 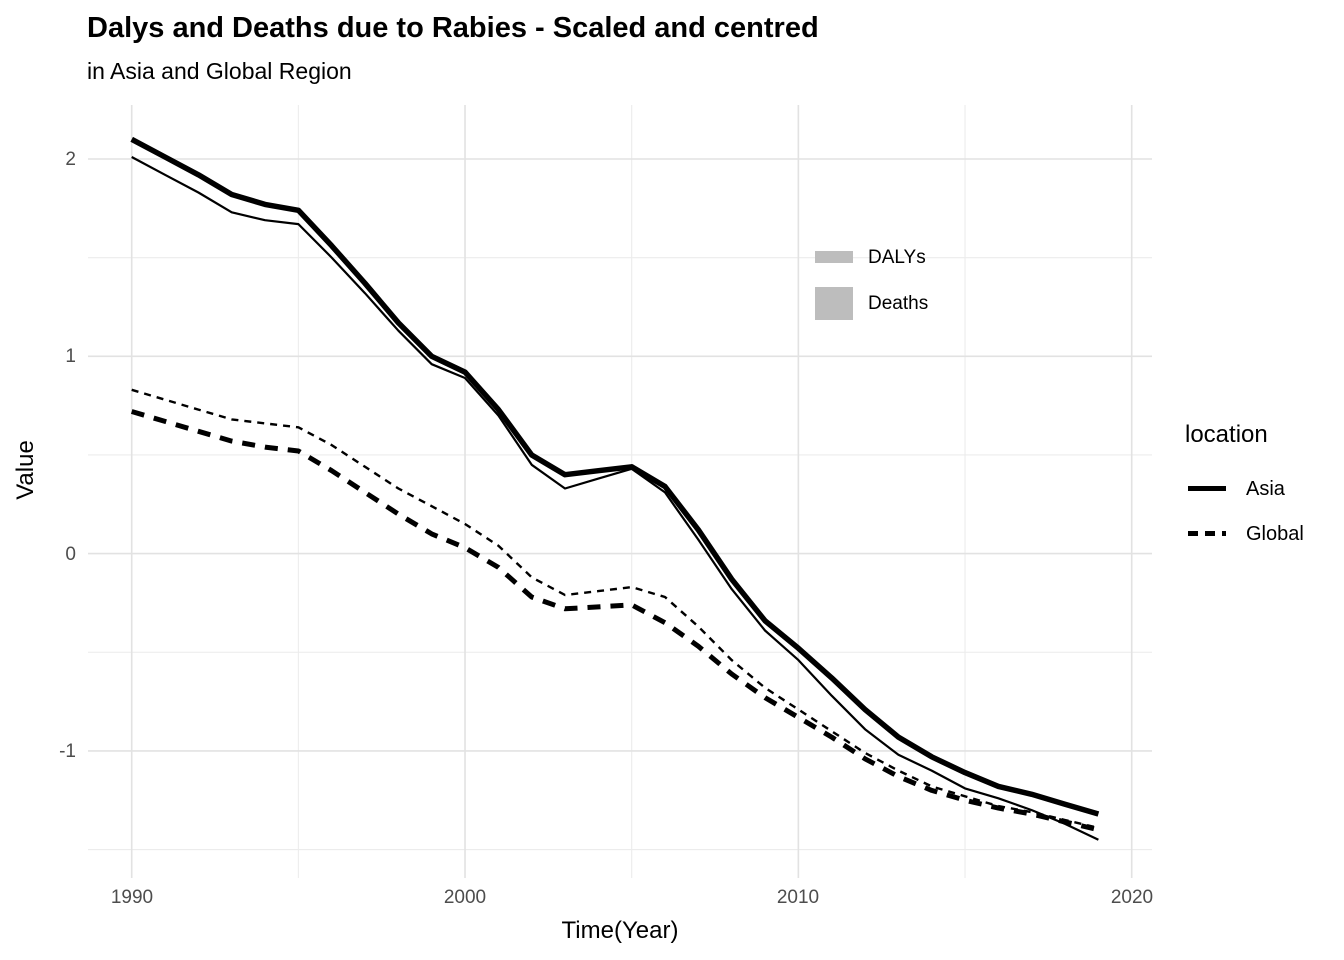 What do you see at coordinates (834, 257) in the screenshot?
I see `size-legend-key-dalys-icon` at bounding box center [834, 257].